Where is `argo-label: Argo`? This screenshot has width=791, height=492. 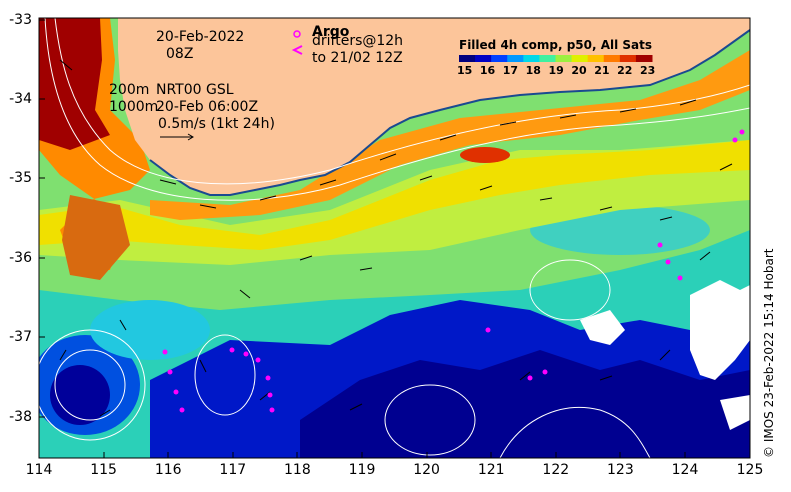
argo-label: Argo is located at coordinates (331, 32).